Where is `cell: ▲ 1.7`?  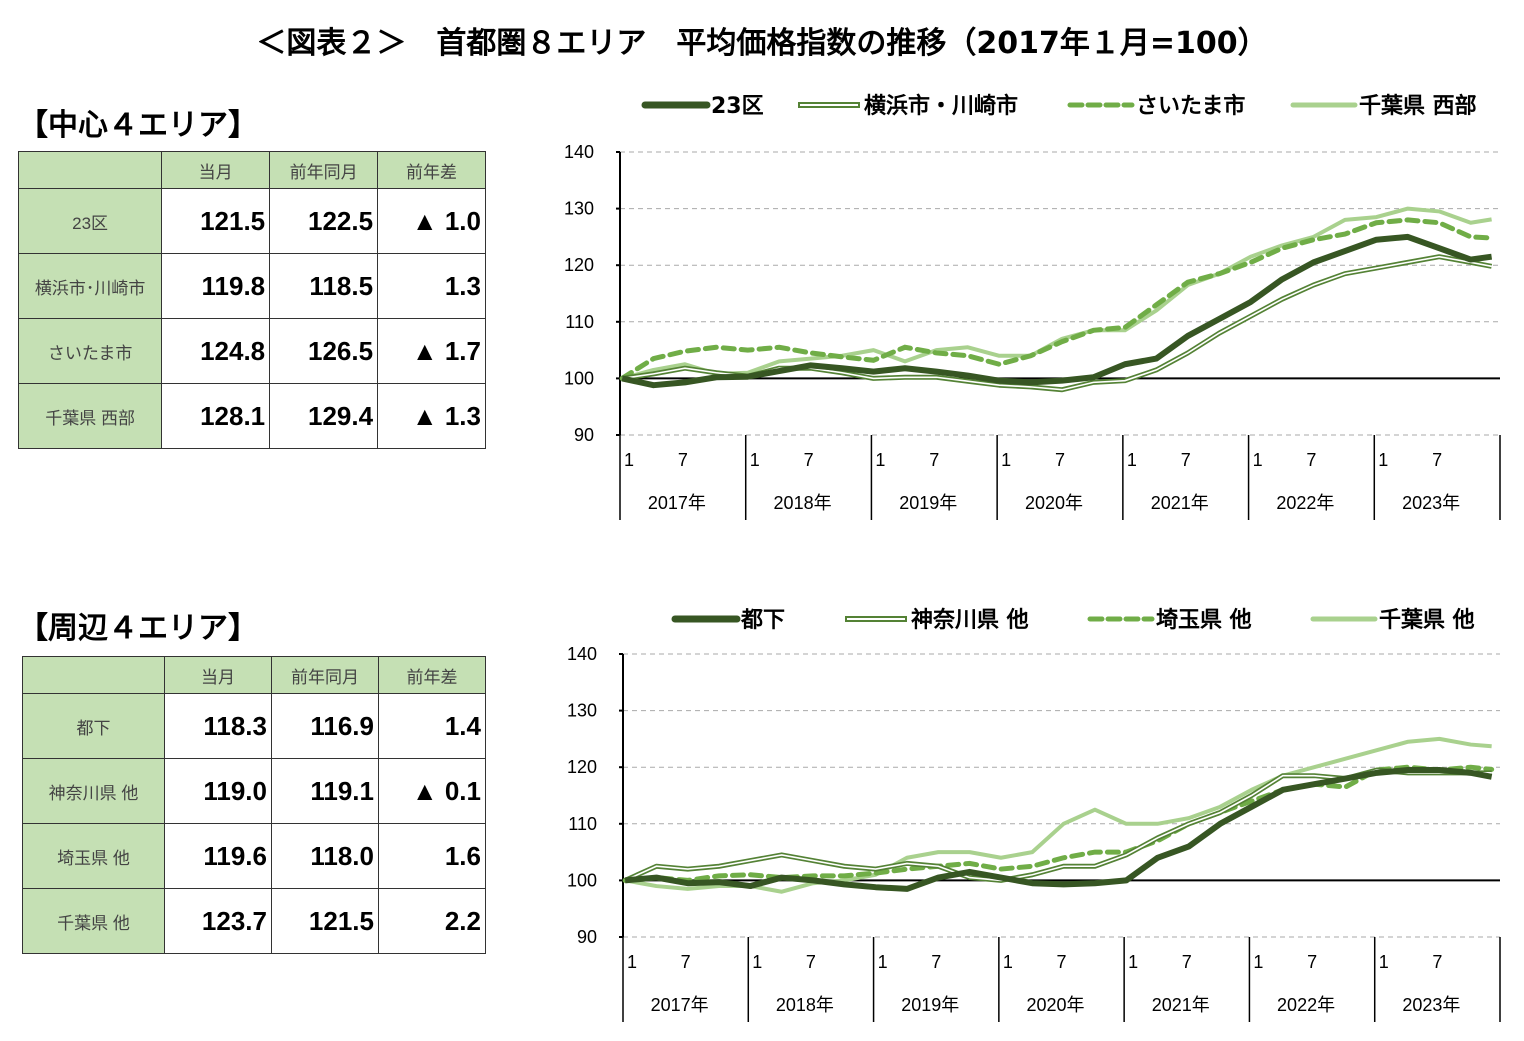 cell: ▲ 1.7 is located at coordinates (431, 351).